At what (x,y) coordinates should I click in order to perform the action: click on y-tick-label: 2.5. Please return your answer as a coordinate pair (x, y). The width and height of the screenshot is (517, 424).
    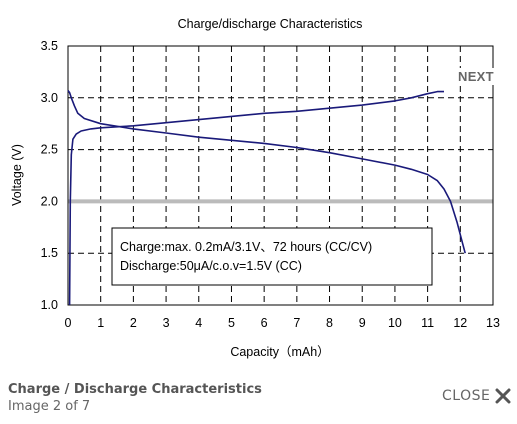
    Looking at the image, I should click on (49, 150).